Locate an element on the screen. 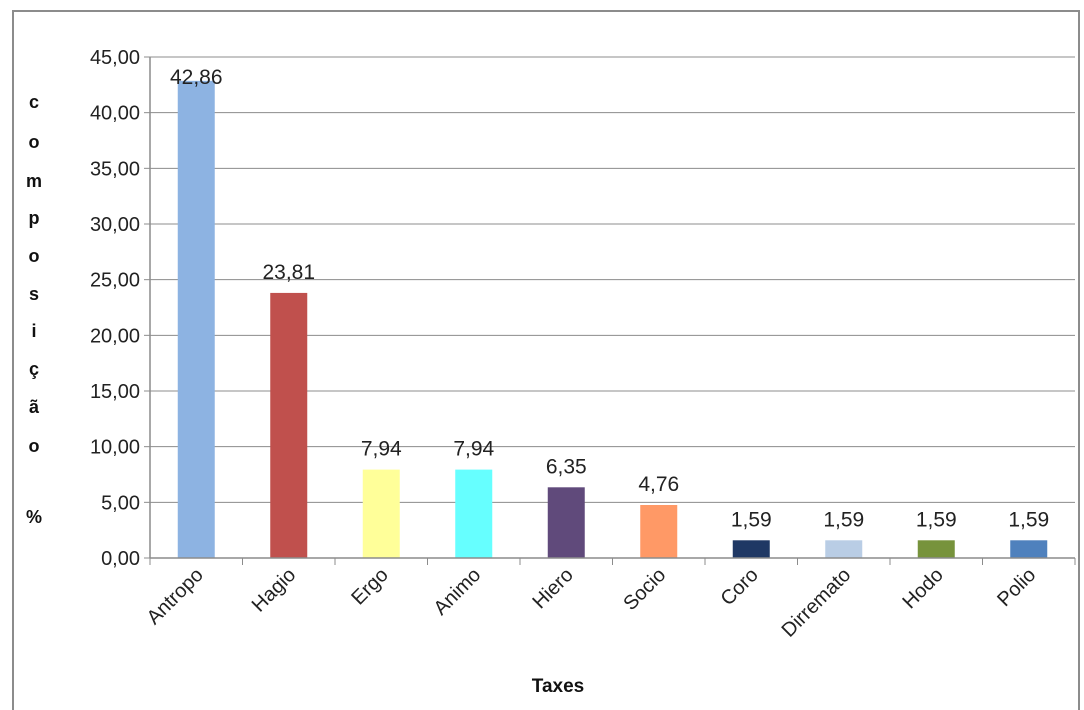  bar-polio is located at coordinates (1029, 549).